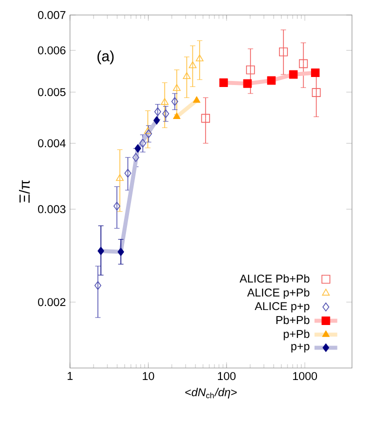 This screenshot has width=374, height=431. Describe the element at coordinates (278, 293) in the screenshot. I see `legend-label: ALICE p+Pb` at that location.